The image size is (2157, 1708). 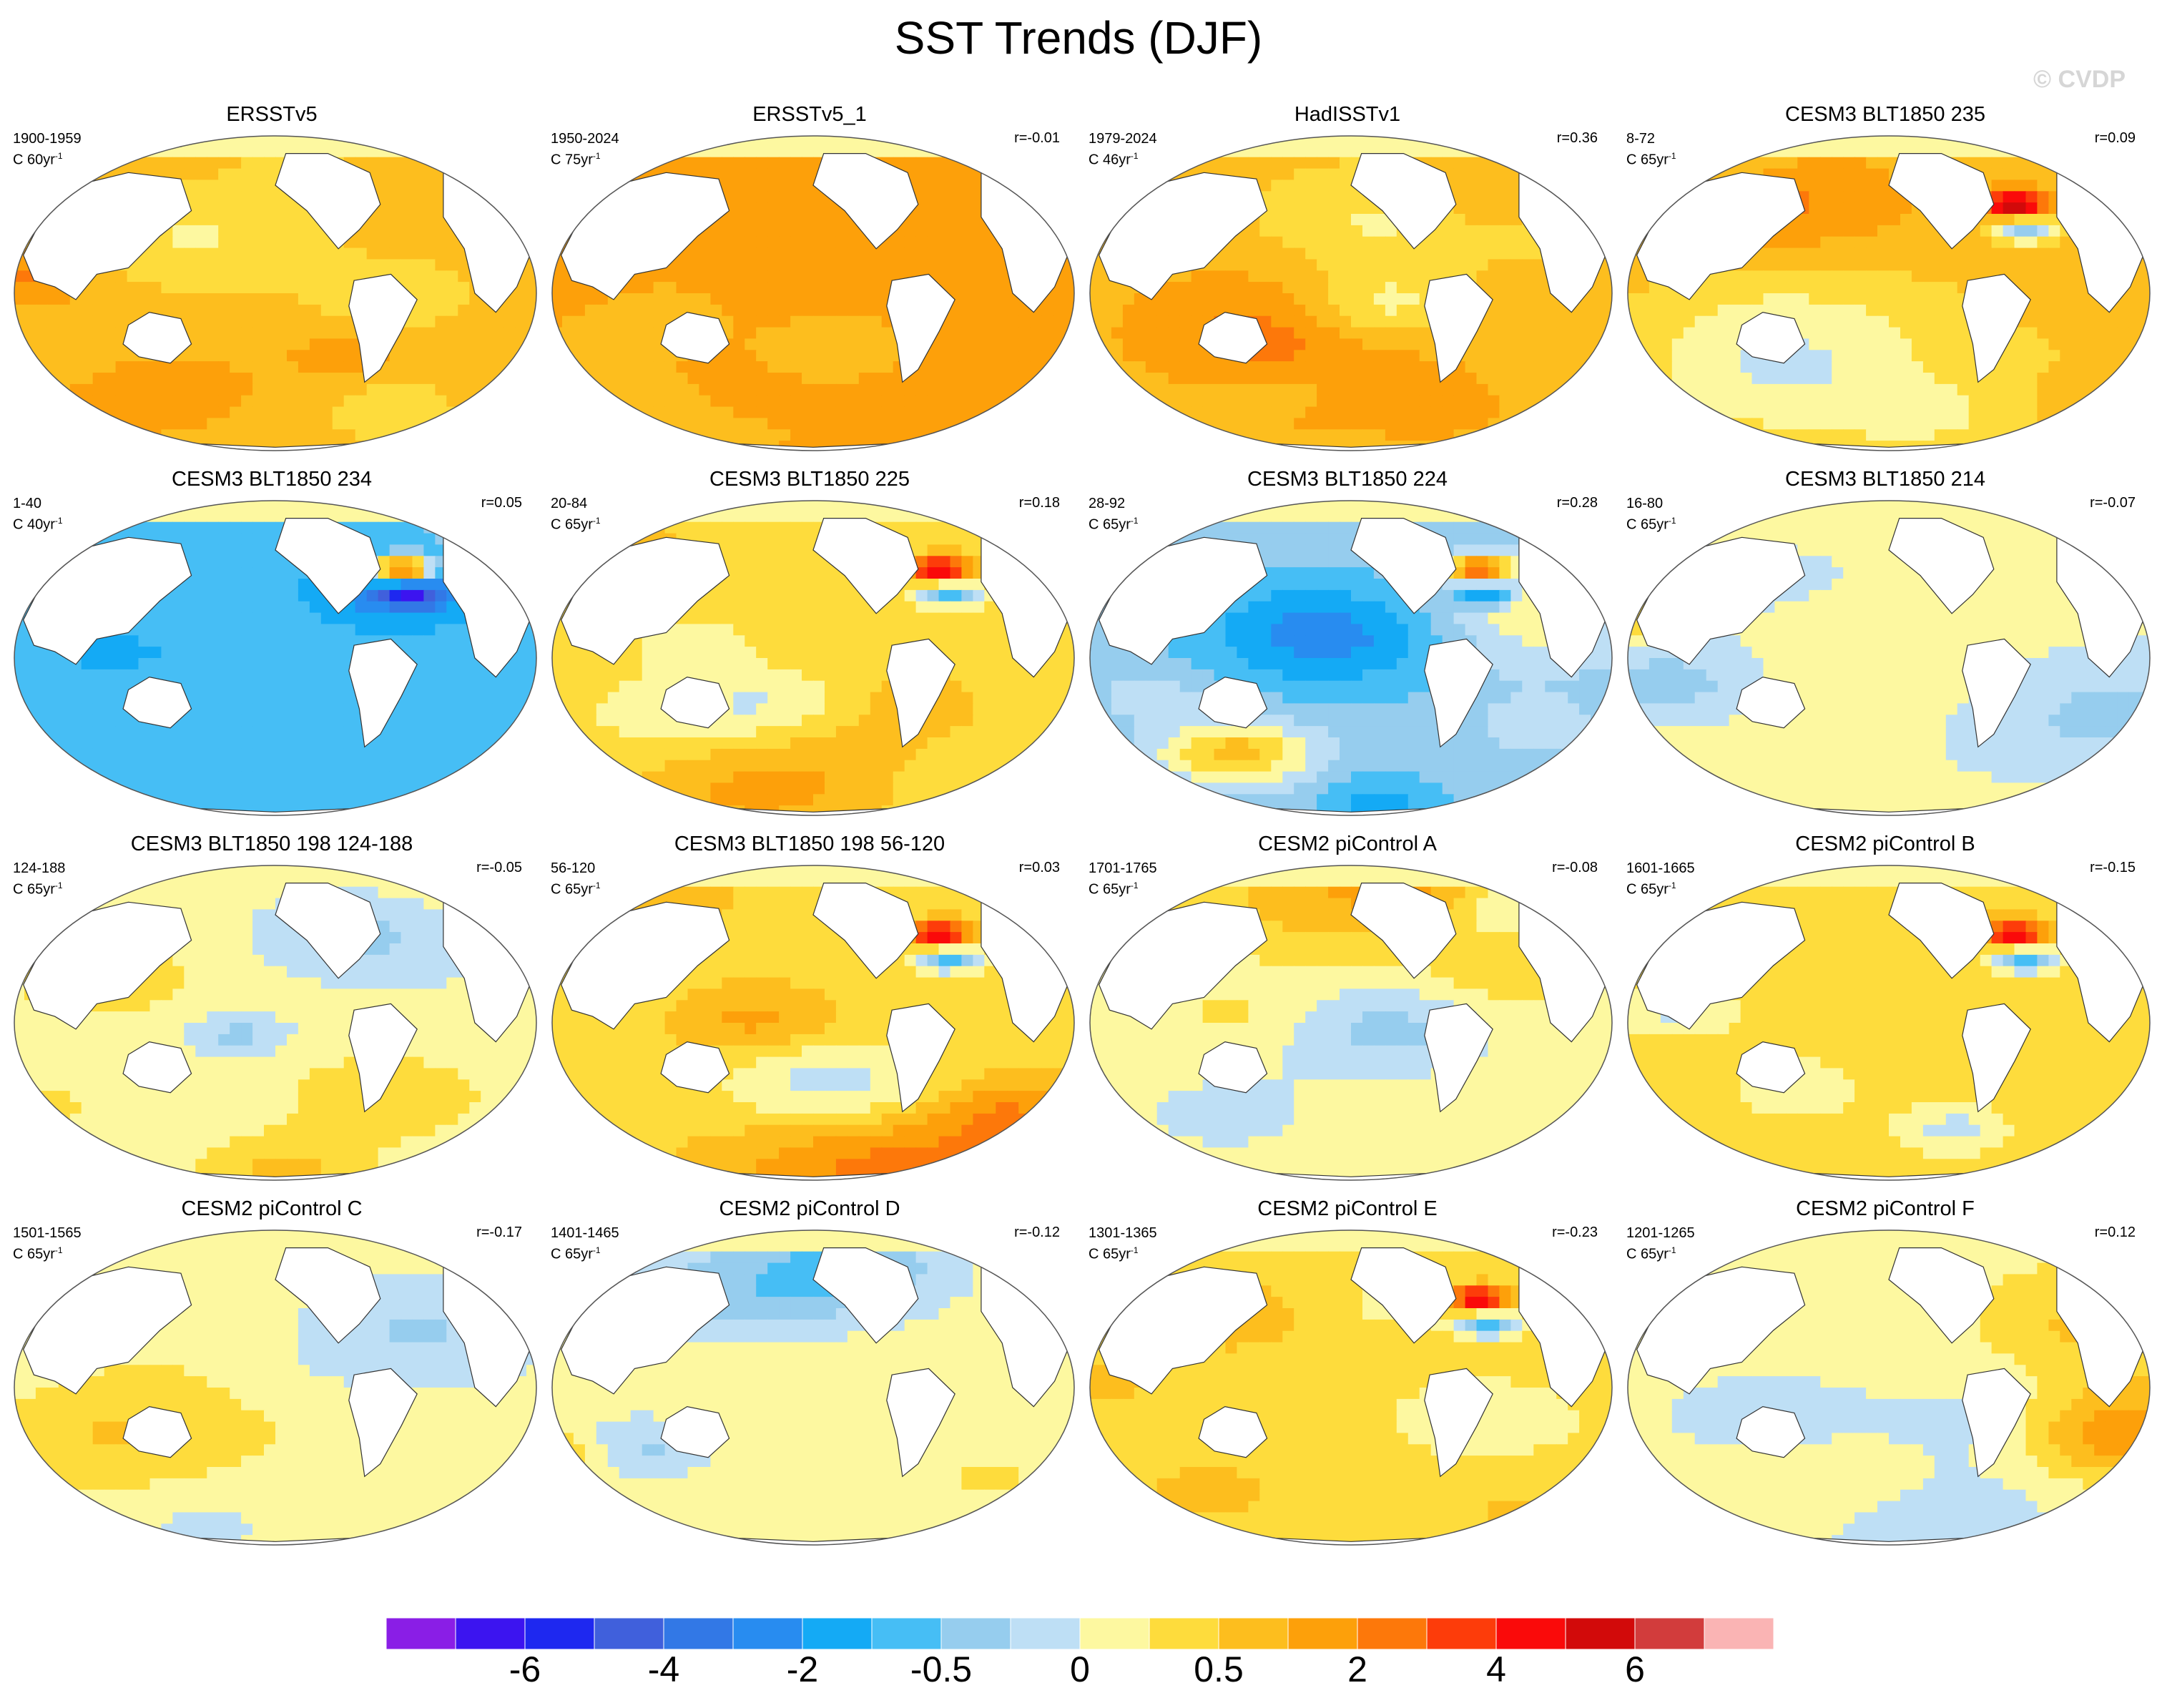 I want to click on figure-title: SST Trends (DJF), so click(x=1078, y=37).